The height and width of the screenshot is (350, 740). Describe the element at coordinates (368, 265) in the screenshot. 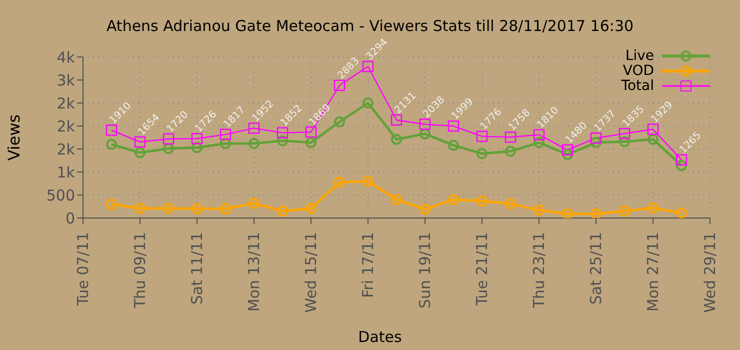

I see `x-tick-label: Fri 17/11` at that location.